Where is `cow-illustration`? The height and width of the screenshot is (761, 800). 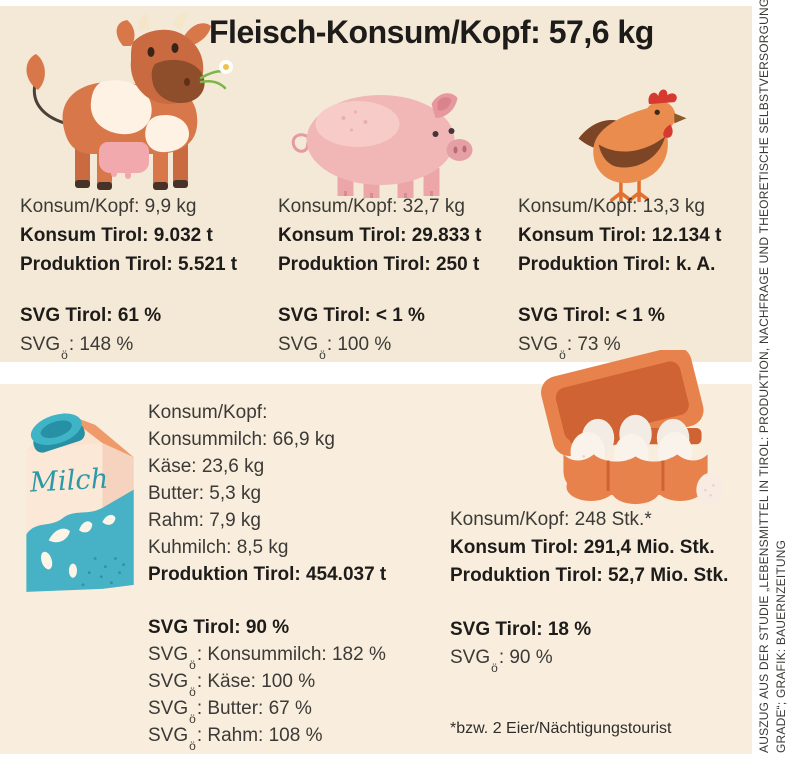 cow-illustration is located at coordinates (129, 101).